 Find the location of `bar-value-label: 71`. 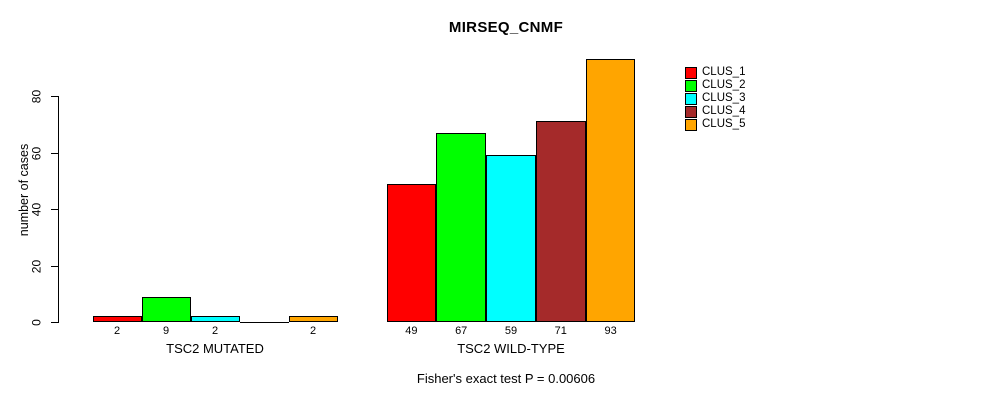

bar-value-label: 71 is located at coordinates (560, 331).